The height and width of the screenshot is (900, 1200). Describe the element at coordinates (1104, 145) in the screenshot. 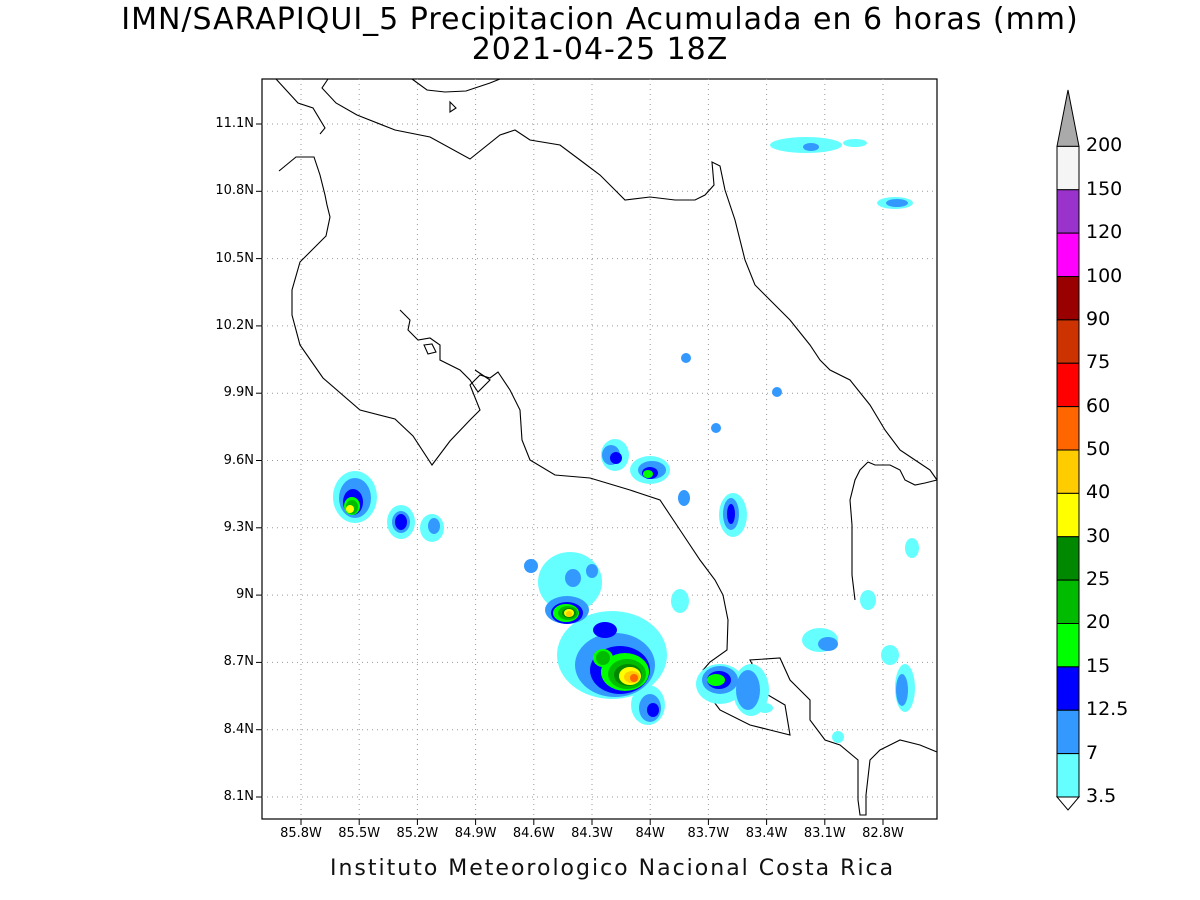

I see `colorbar-label: 200` at that location.